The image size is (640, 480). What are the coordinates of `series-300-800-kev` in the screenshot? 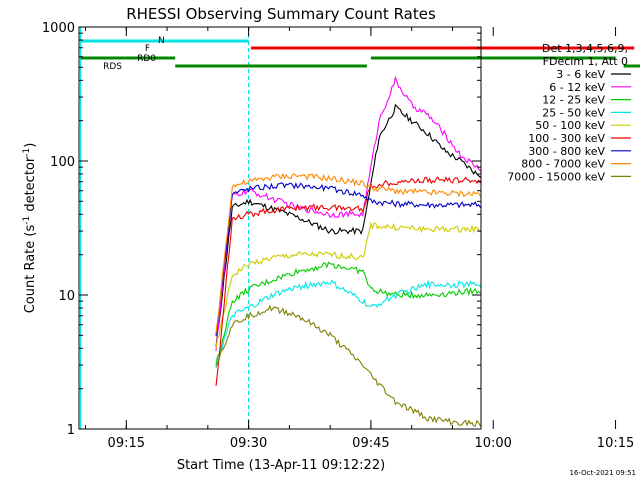 It's located at (348, 259).